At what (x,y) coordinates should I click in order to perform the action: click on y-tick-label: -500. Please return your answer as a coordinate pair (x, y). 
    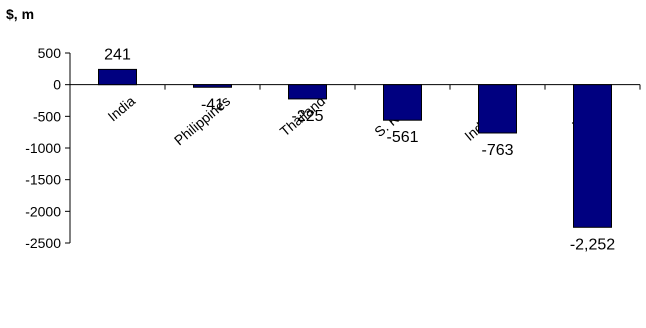
    Looking at the image, I should click on (47, 116).